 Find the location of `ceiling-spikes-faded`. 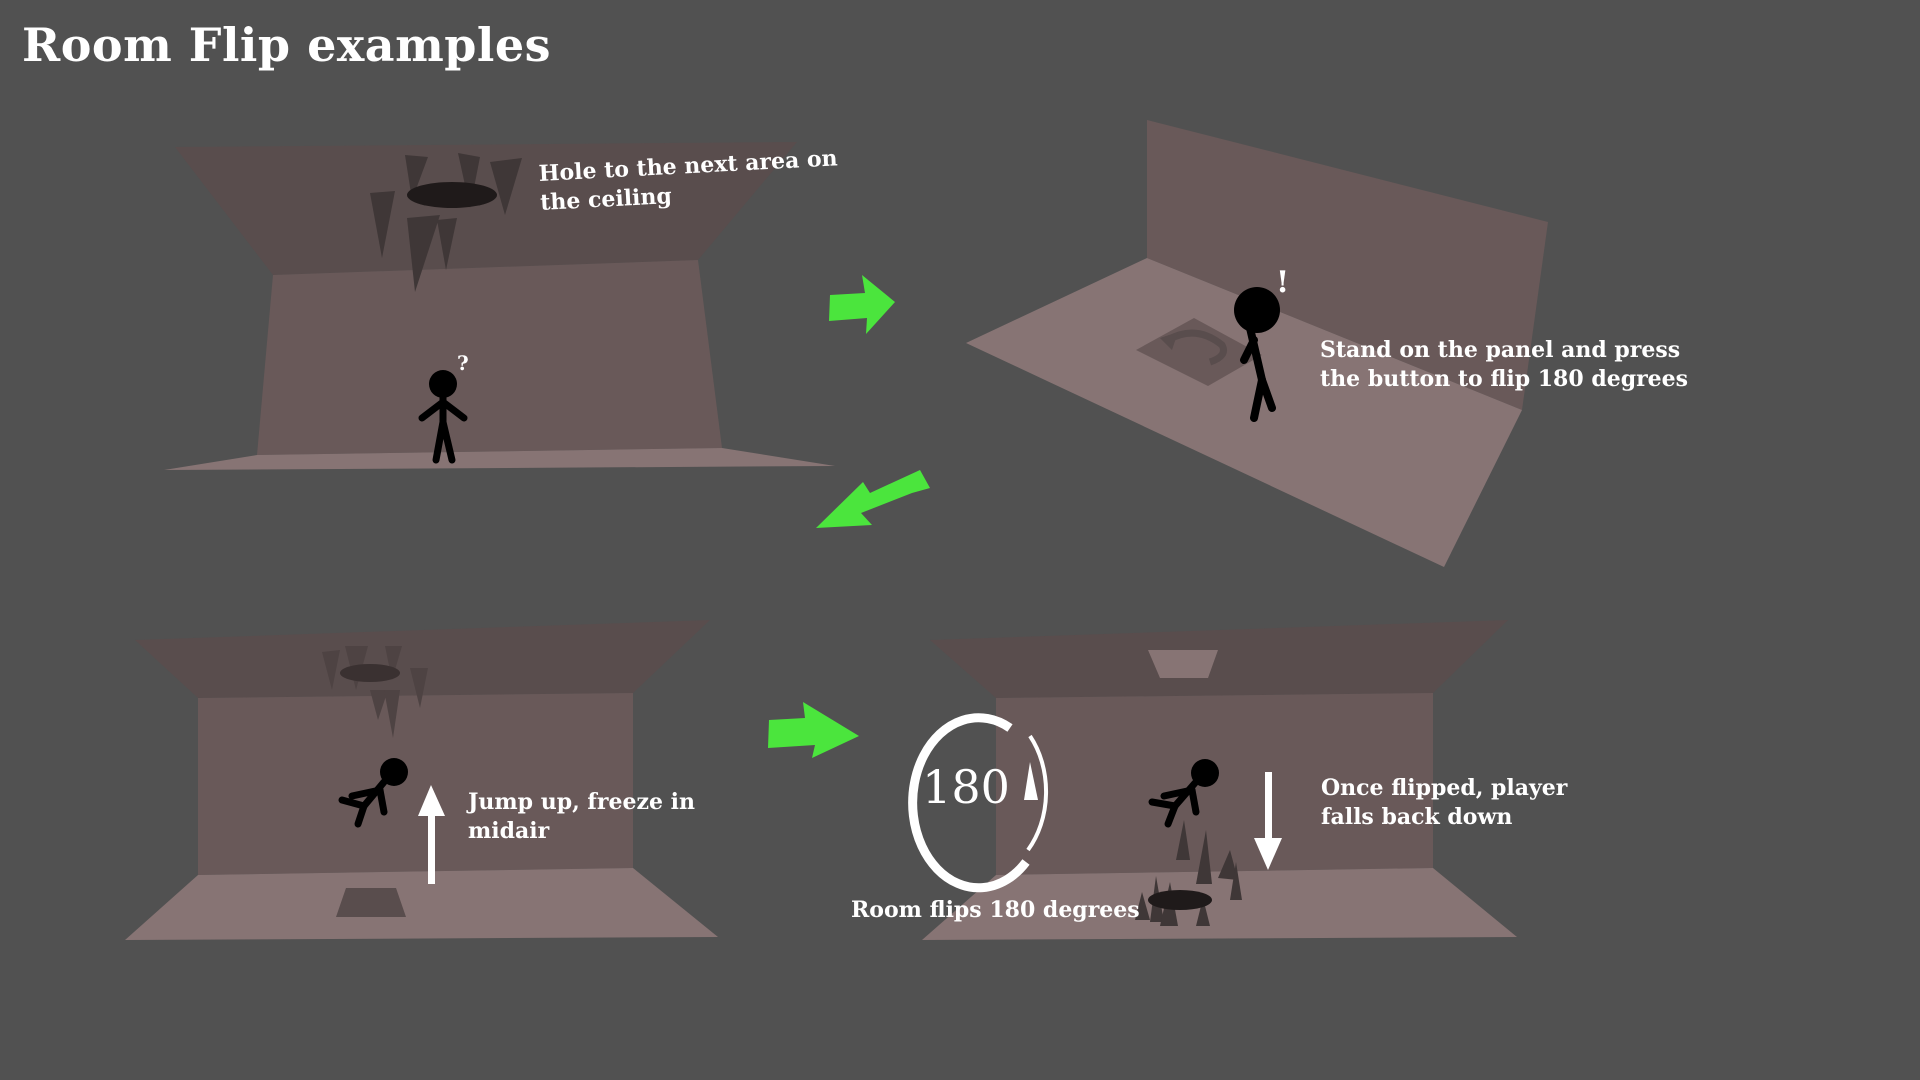

ceiling-spikes-faded is located at coordinates (375, 692).